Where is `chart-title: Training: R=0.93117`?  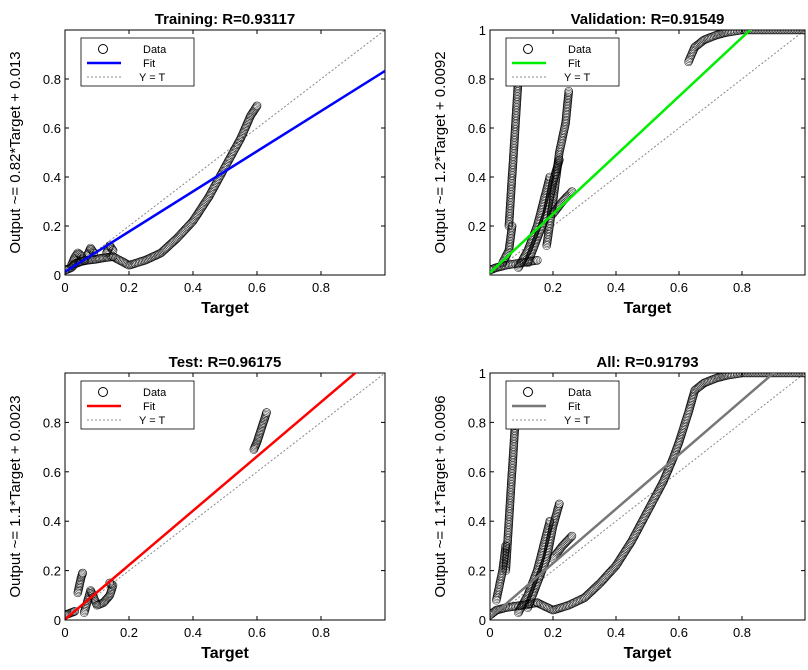 chart-title: Training: R=0.93117 is located at coordinates (225, 19).